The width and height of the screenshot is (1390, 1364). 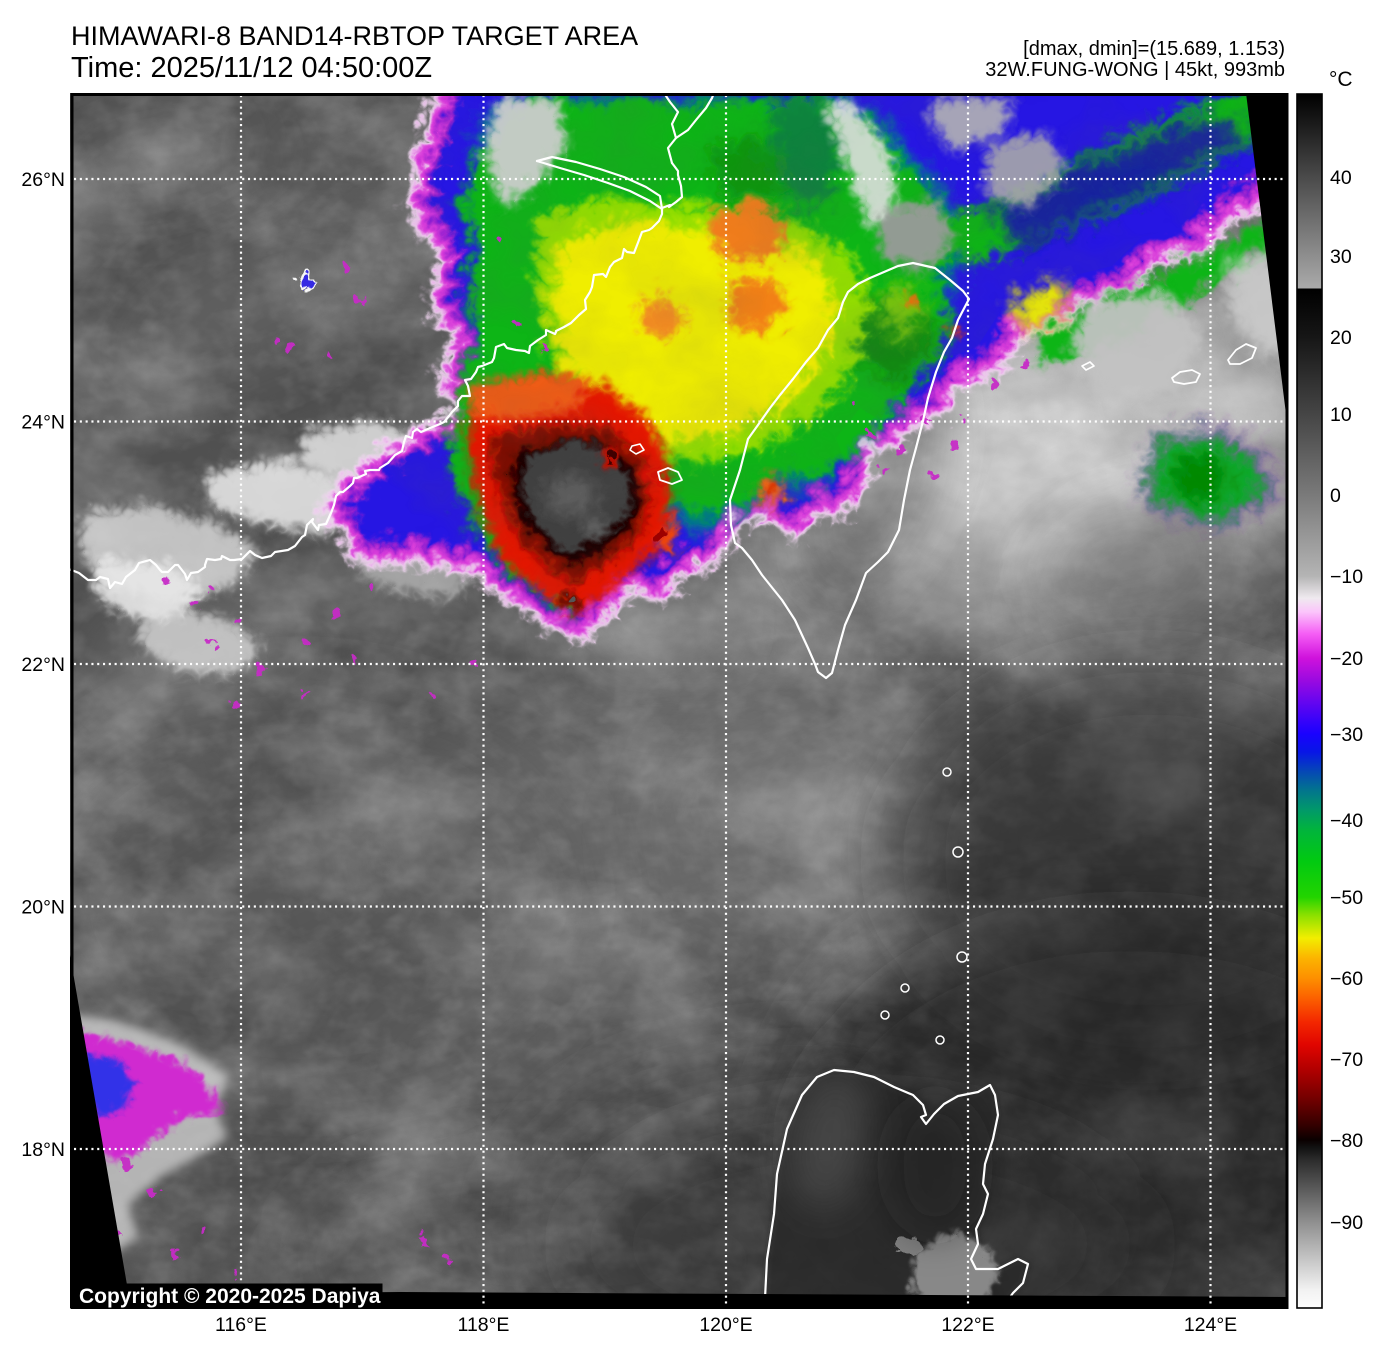 What do you see at coordinates (484, 1325) in the screenshot?
I see `svg-text: 118°E` at bounding box center [484, 1325].